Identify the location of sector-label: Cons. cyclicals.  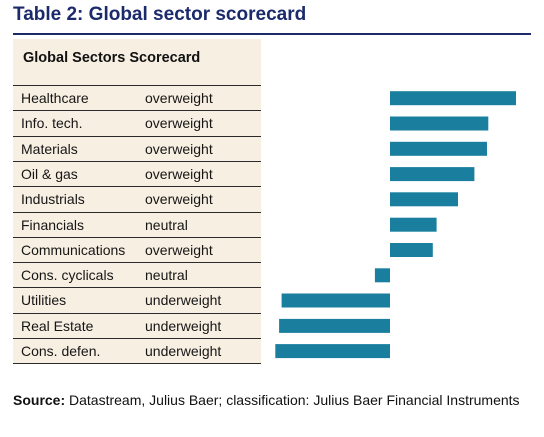
(67, 275).